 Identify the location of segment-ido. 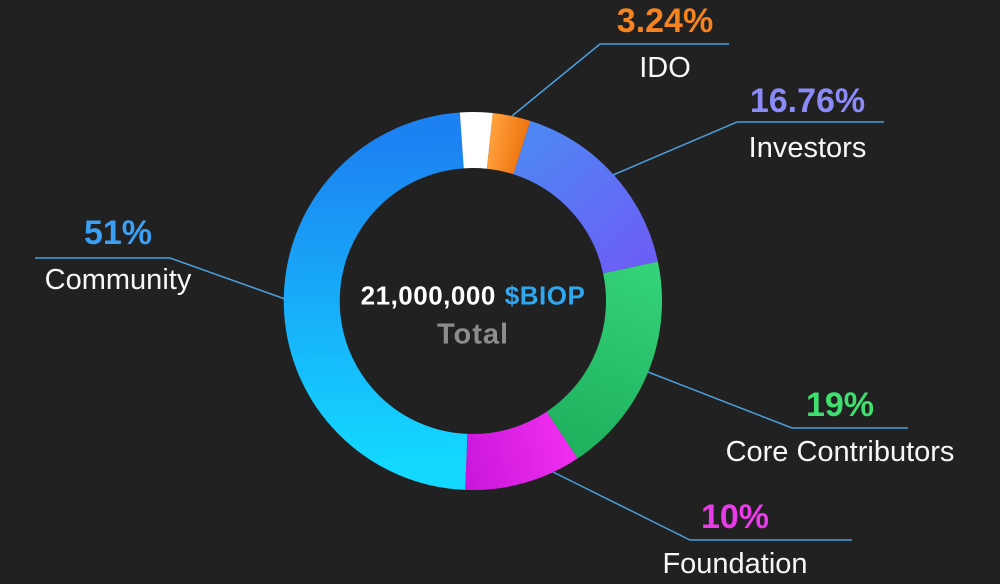
(508, 144).